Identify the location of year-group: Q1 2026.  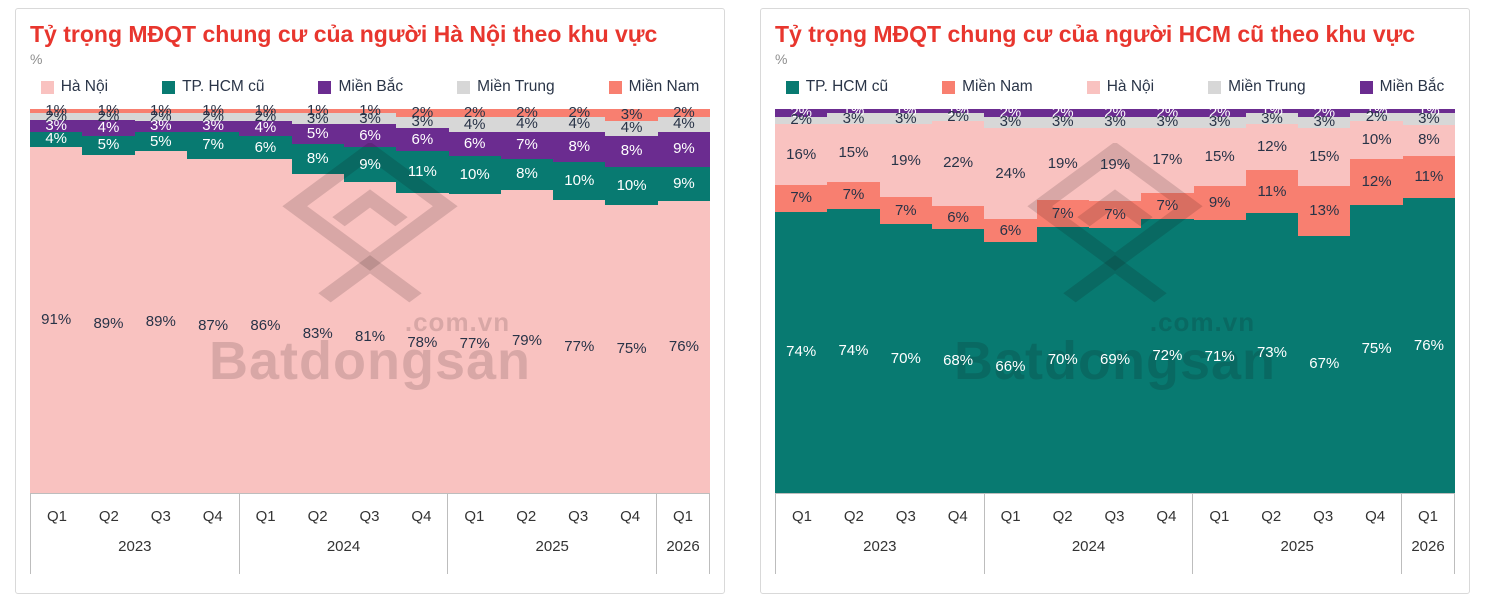
(1428, 534).